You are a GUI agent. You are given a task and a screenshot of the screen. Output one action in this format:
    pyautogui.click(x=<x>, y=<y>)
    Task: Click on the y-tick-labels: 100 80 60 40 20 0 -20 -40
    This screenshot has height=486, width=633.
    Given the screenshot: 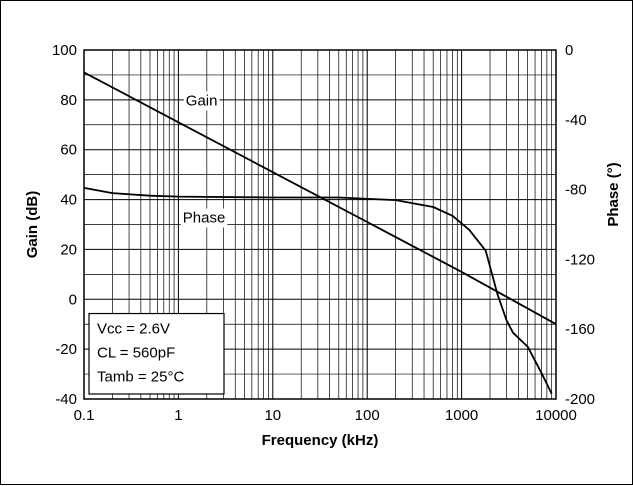 What is the action you would take?
    pyautogui.click(x=64, y=225)
    